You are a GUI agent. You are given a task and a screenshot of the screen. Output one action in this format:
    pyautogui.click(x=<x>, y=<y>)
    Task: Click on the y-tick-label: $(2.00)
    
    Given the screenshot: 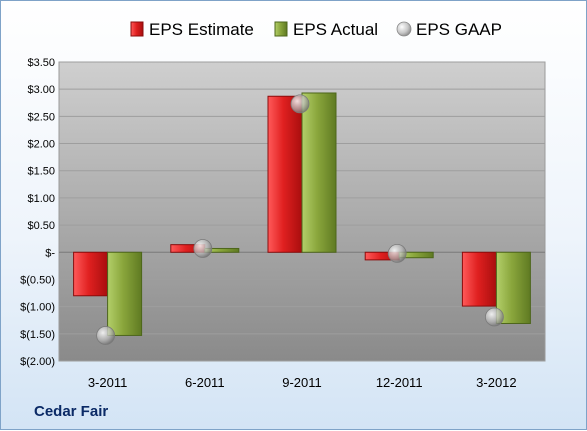 What is the action you would take?
    pyautogui.click(x=37, y=362)
    